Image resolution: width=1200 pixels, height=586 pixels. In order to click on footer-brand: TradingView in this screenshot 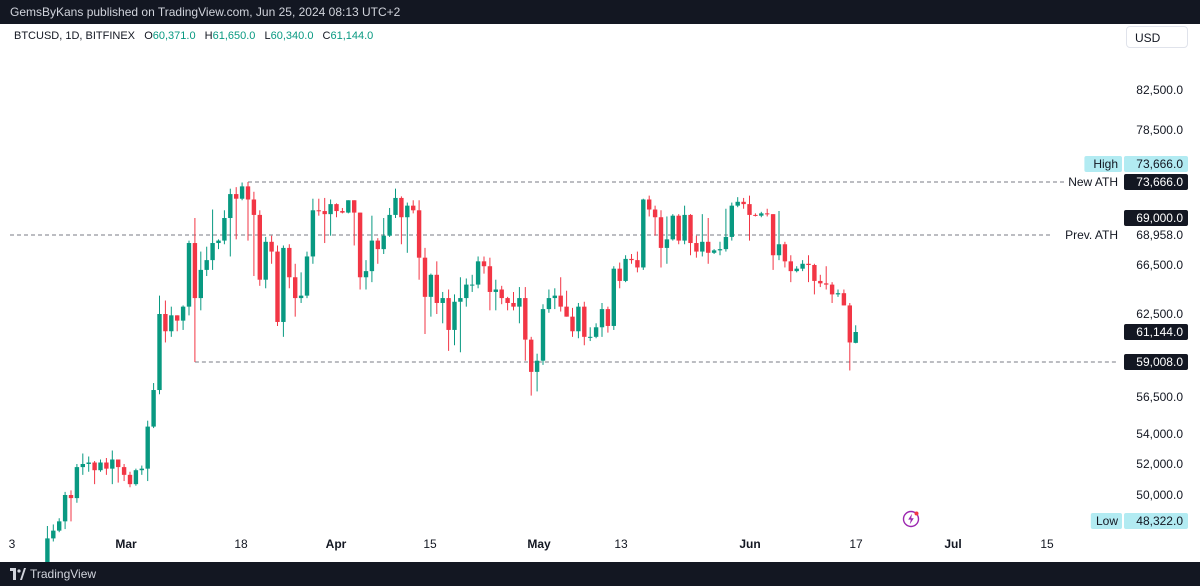, I will do `click(63, 574)`.